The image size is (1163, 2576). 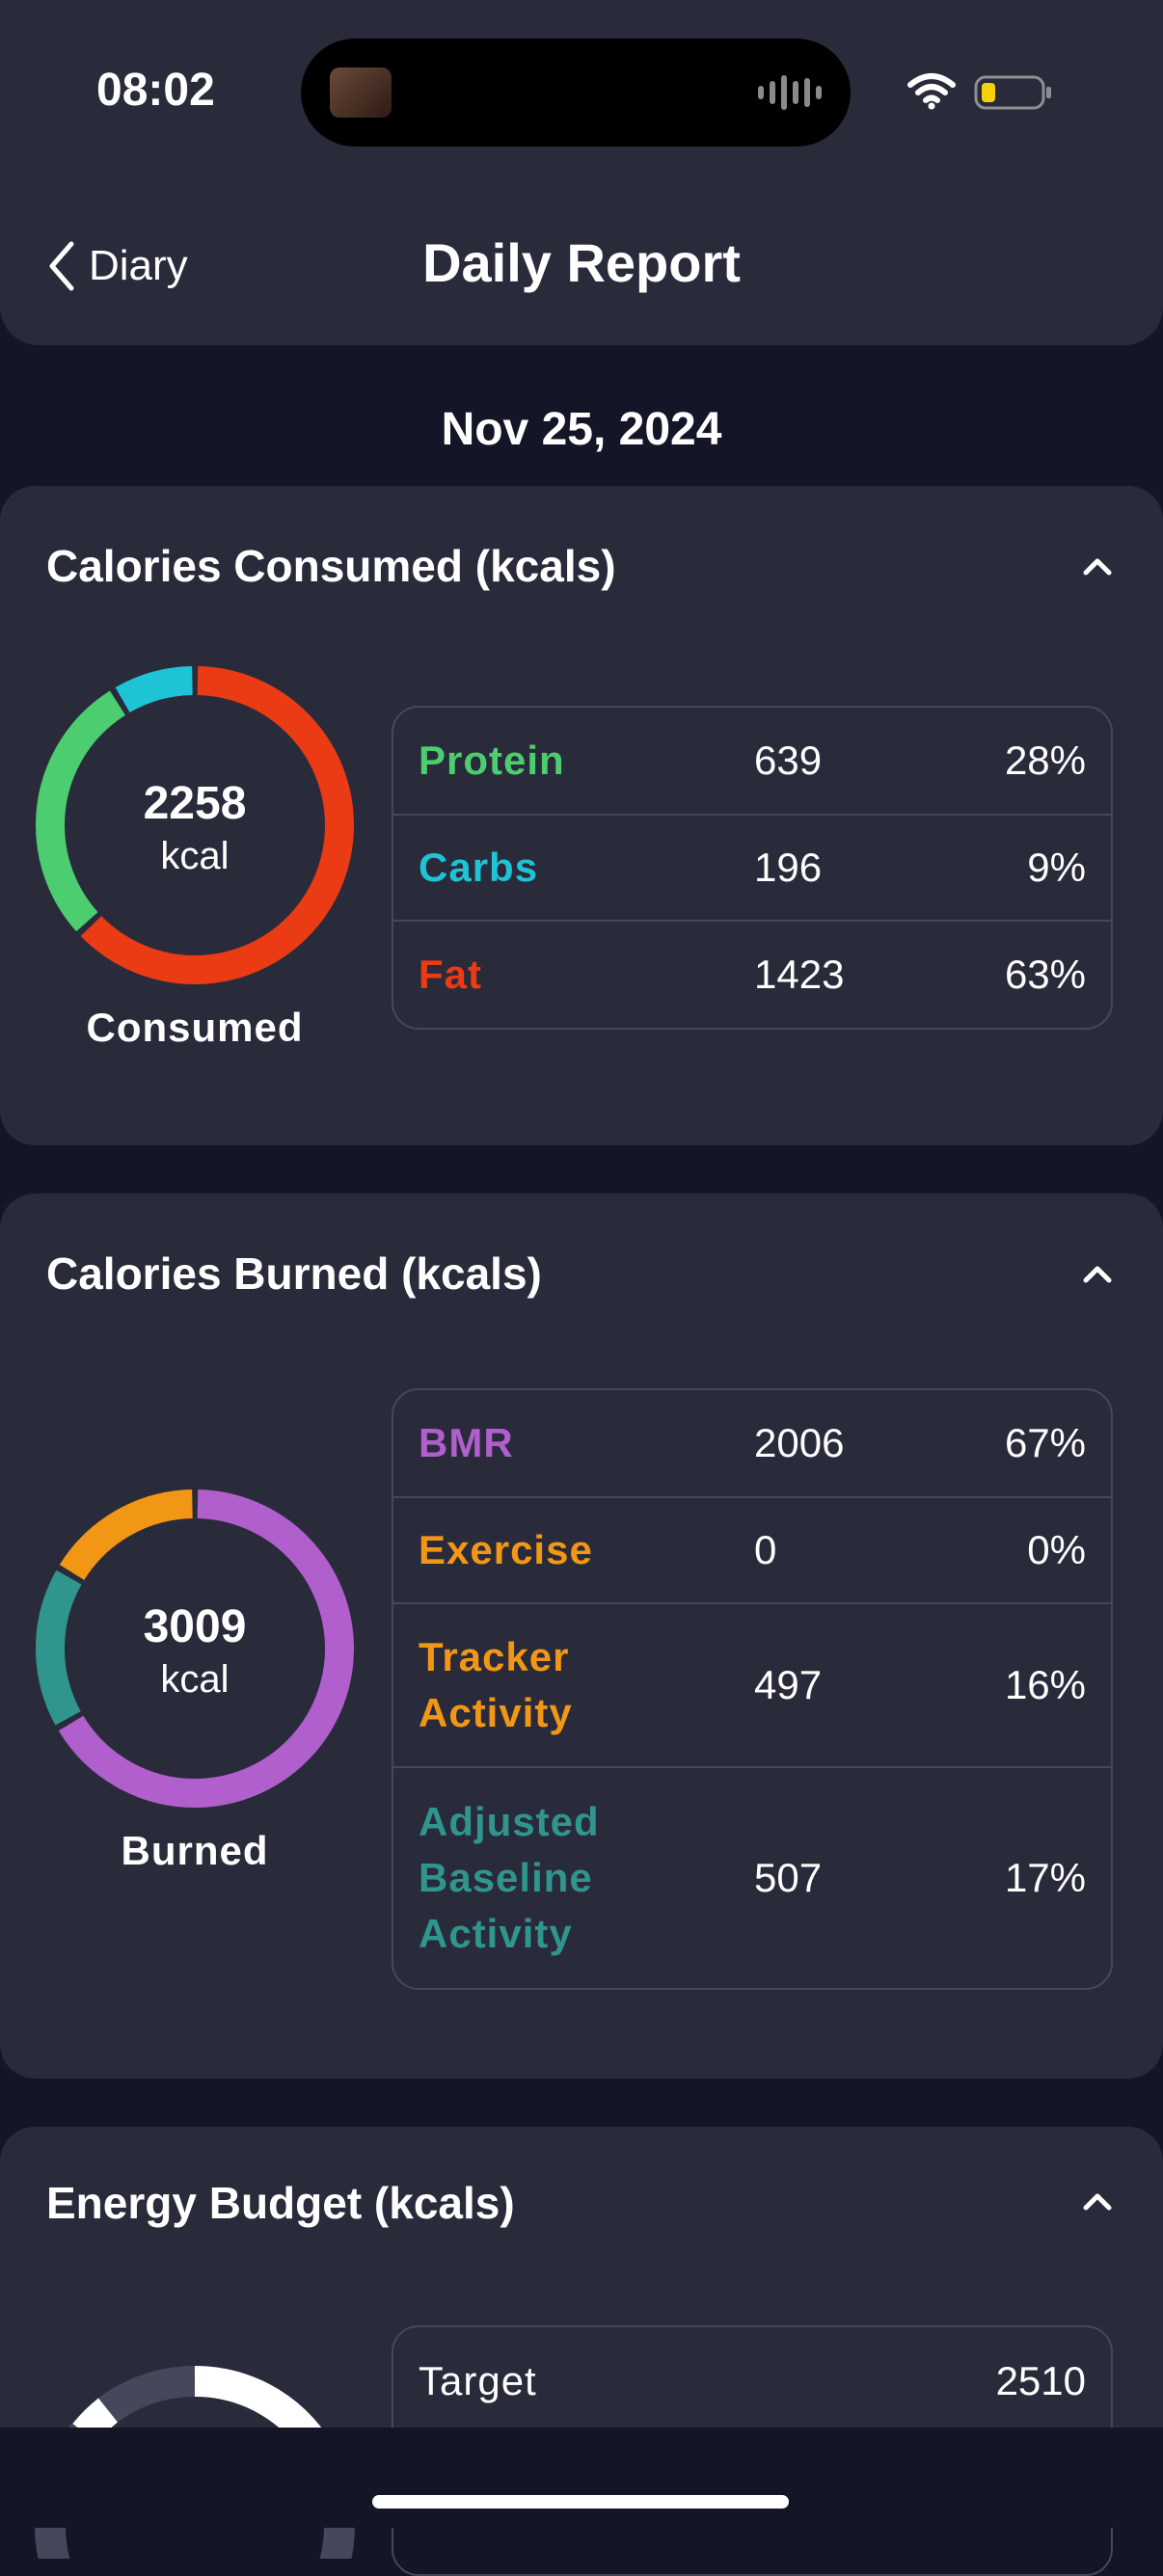 I want to click on burned-unit: kcal, so click(x=195, y=1680).